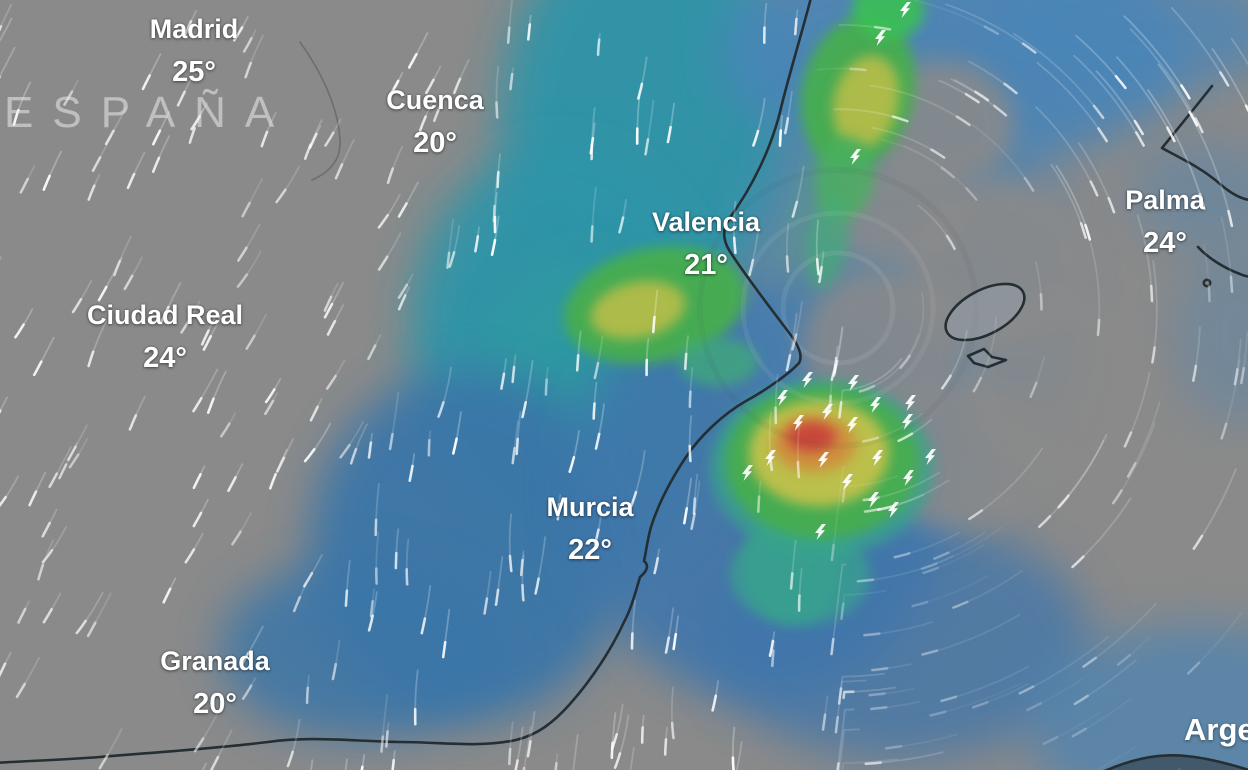 The width and height of the screenshot is (1248, 770). What do you see at coordinates (706, 265) in the screenshot?
I see `city-temperature: 21°` at bounding box center [706, 265].